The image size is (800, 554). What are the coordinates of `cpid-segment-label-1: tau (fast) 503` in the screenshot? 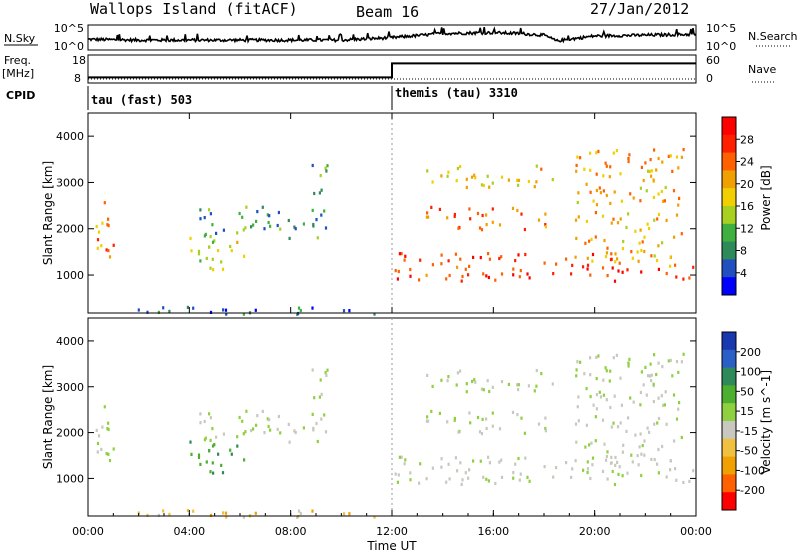 It's located at (141, 100).